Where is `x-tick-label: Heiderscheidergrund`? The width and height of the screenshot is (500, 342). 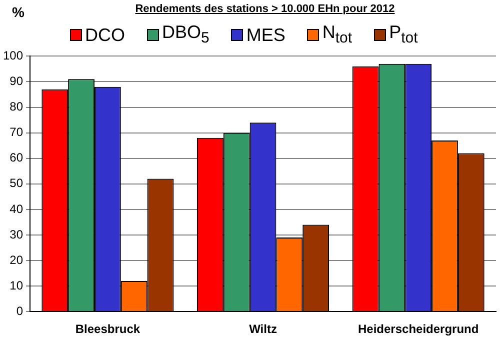 x-tick-label: Heiderscheidergrund is located at coordinates (418, 329).